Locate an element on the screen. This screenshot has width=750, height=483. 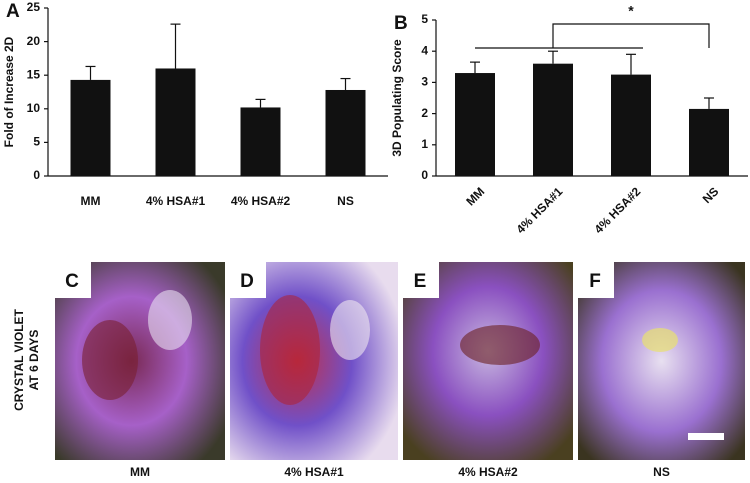
y-tick-label: 20 is located at coordinates (34, 41).